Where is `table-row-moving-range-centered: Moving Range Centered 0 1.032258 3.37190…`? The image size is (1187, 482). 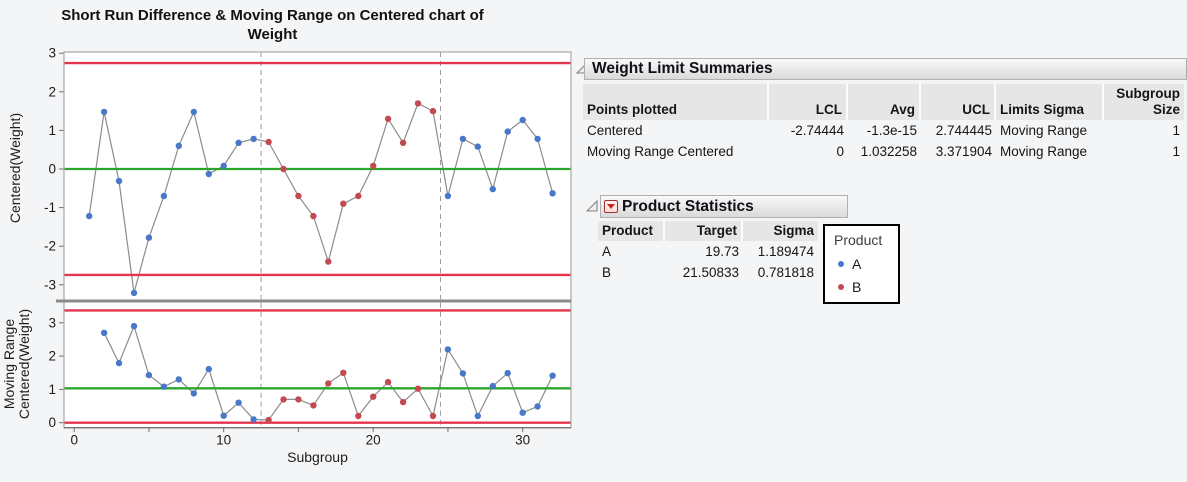
table-row-moving-range-centered: Moving Range Centered 0 1.032258 3.37190… is located at coordinates (883, 151).